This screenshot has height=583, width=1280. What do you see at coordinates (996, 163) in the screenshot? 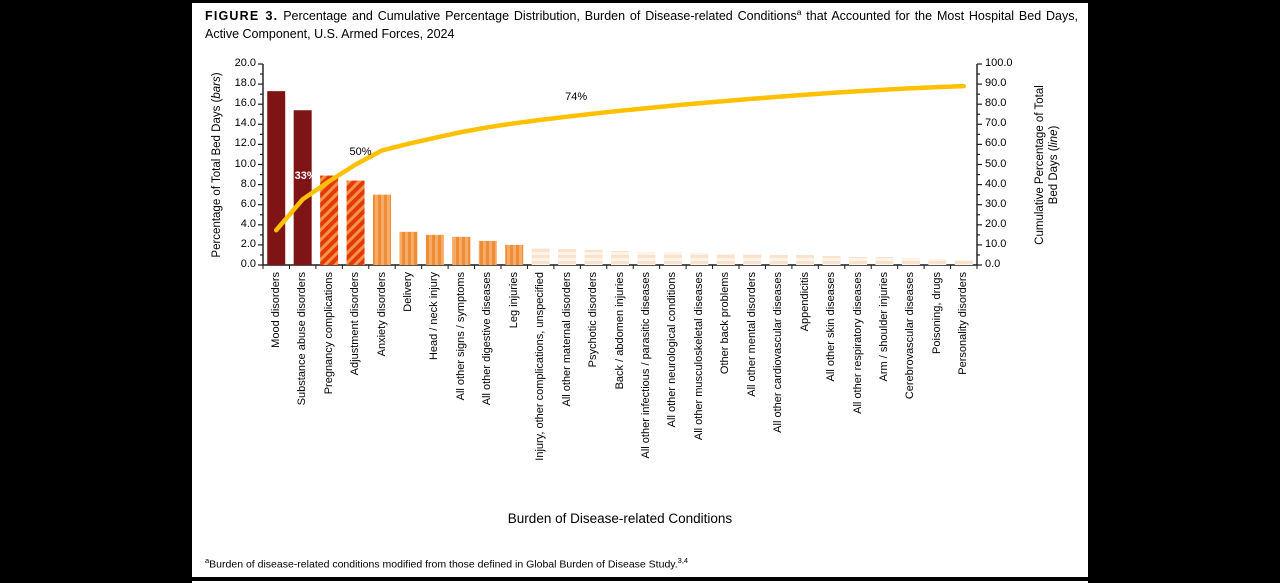
I see `right-axis-tick-label: 50.0` at bounding box center [996, 163].